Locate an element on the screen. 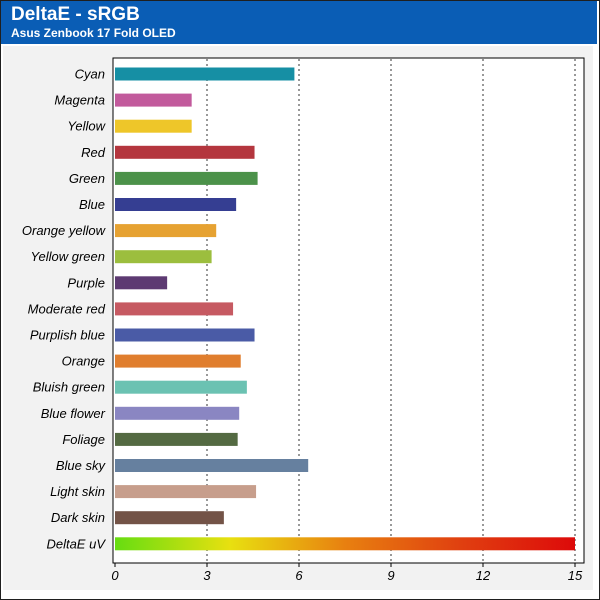 The height and width of the screenshot is (600, 600). bar-cyan is located at coordinates (205, 74).